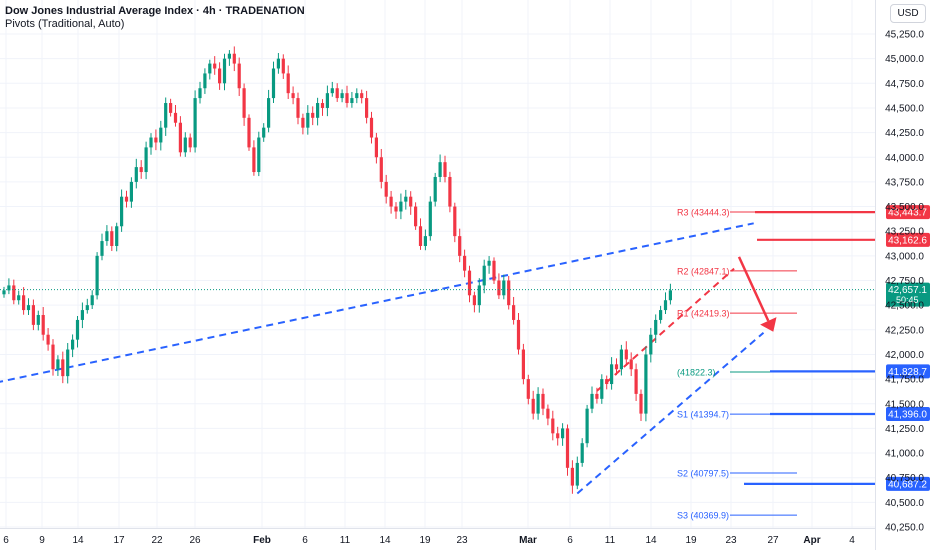 The width and height of the screenshot is (932, 555). What do you see at coordinates (904, 528) in the screenshot?
I see `price-tick-label: 40,250.0` at bounding box center [904, 528].